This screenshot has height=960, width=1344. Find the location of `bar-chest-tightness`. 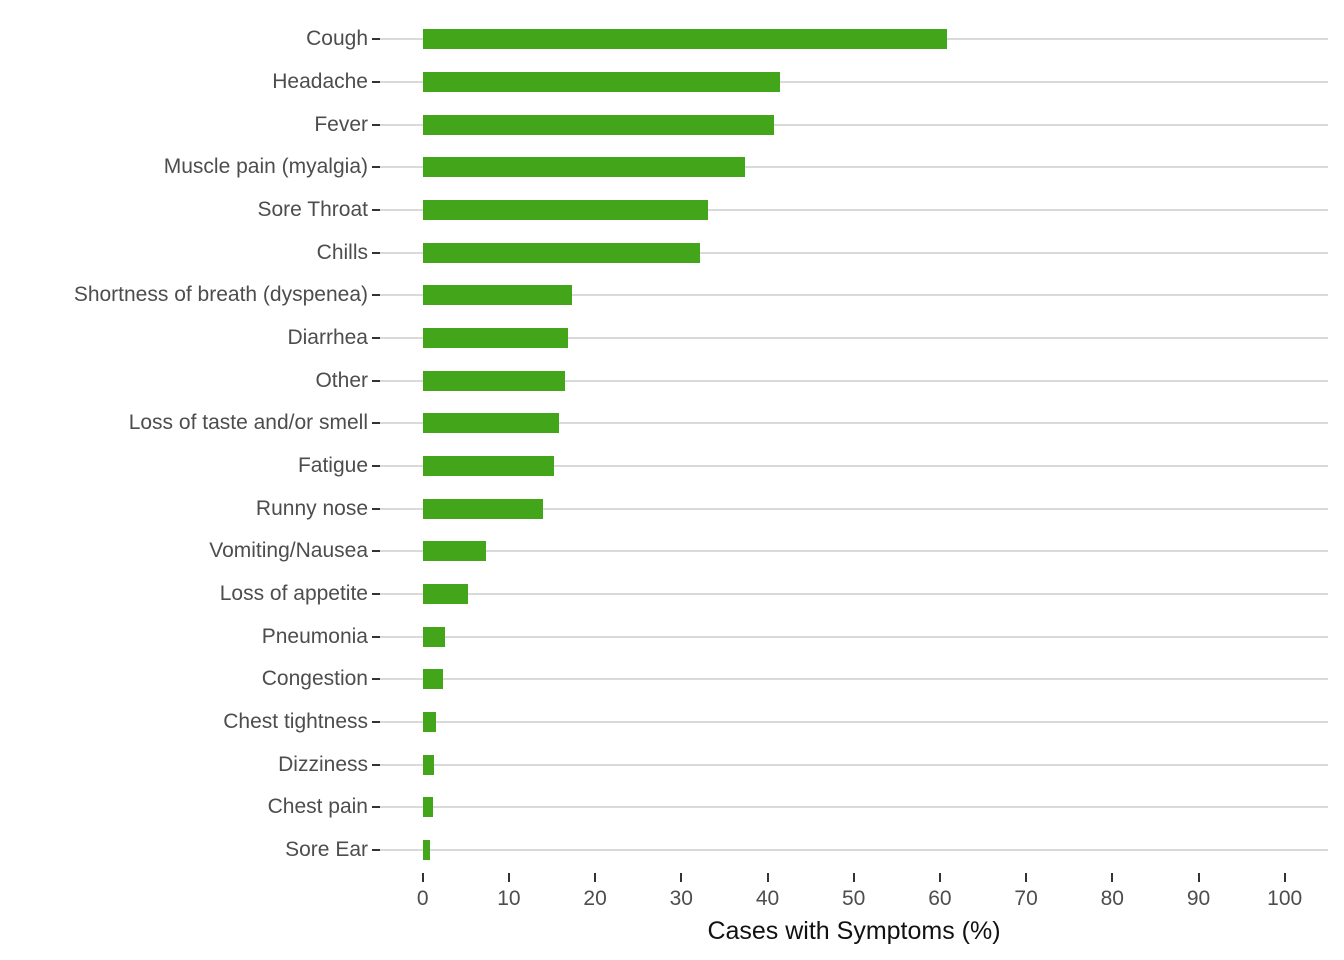

bar-chest-tightness is located at coordinates (429, 722).